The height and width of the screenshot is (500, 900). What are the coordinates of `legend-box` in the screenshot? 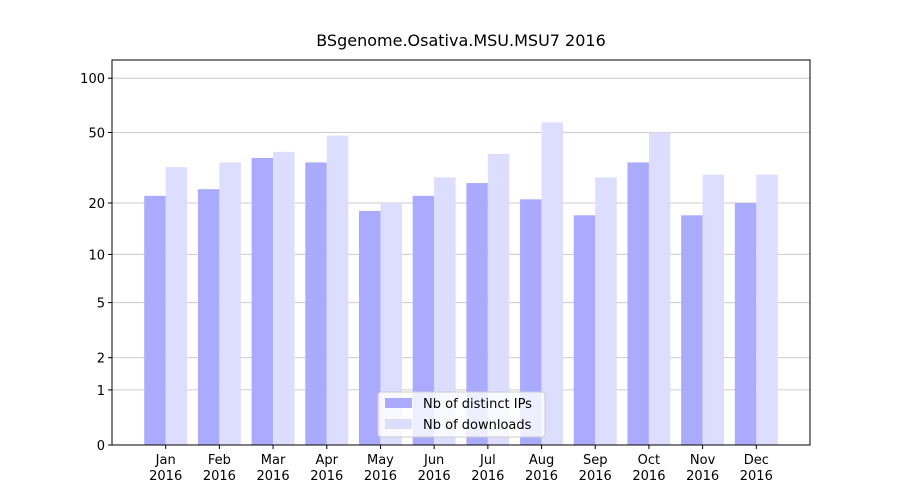 It's located at (461, 414).